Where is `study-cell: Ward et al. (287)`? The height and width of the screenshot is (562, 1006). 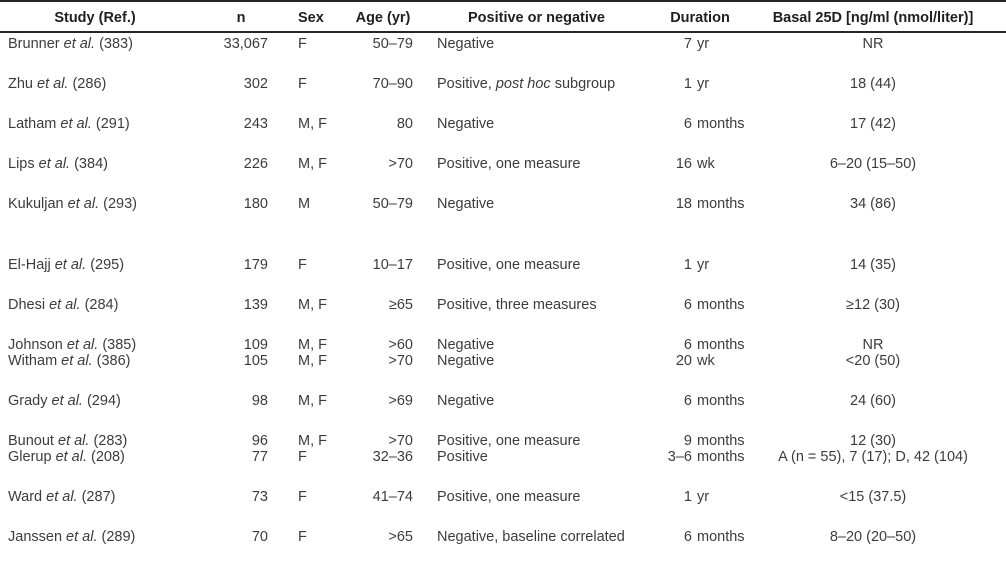 study-cell: Ward et al. (287) is located at coordinates (95, 497).